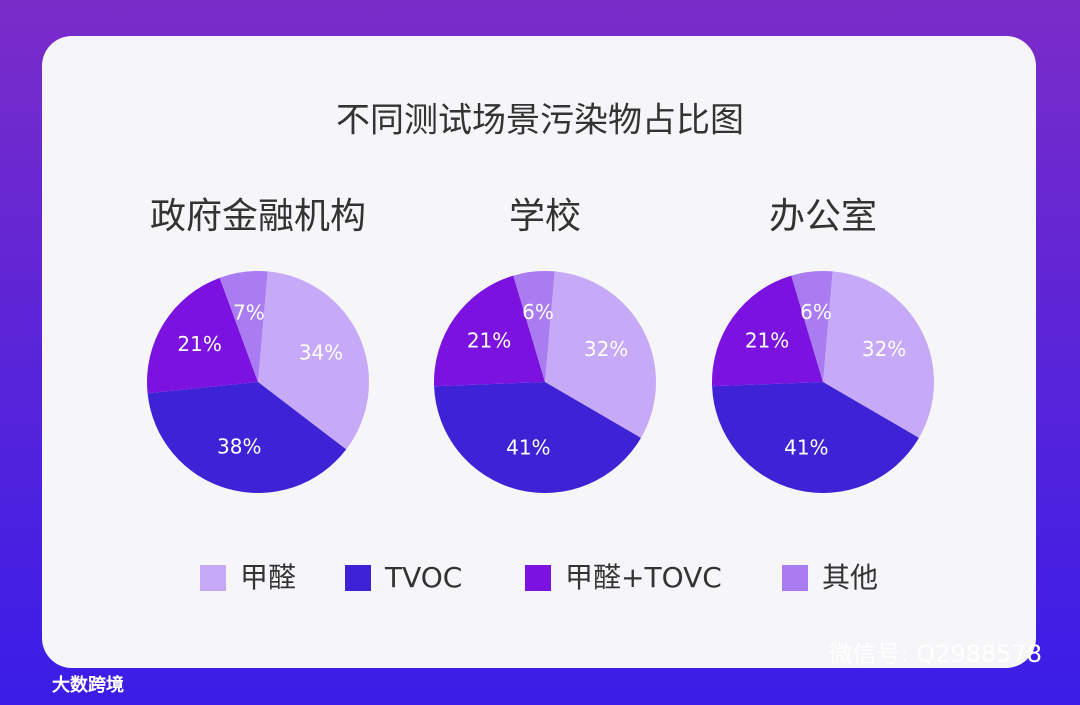 Image resolution: width=1080 pixels, height=705 pixels. I want to click on legend-label: TVOC, so click(423, 577).